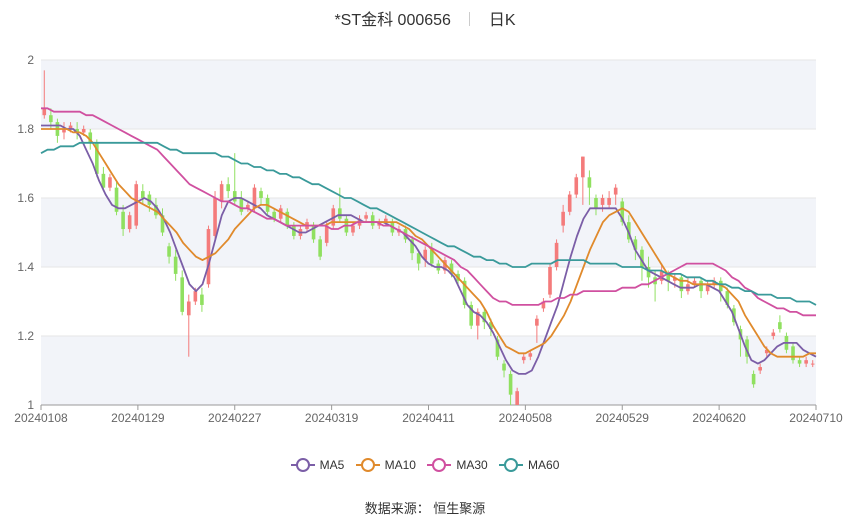 The image size is (850, 517). Describe the element at coordinates (25, 267) in the screenshot. I see `y-tick-label: 1.4` at that location.